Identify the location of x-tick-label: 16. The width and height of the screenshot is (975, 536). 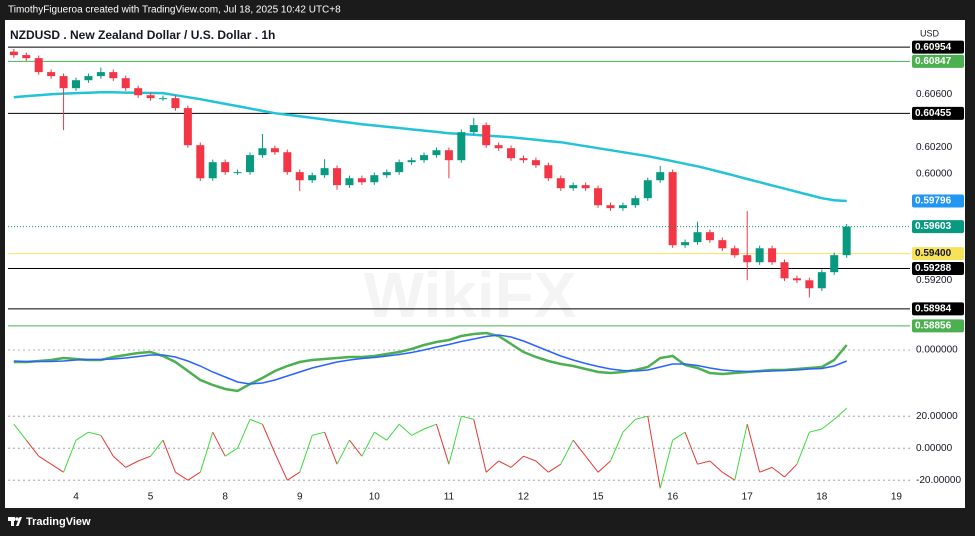
(673, 497).